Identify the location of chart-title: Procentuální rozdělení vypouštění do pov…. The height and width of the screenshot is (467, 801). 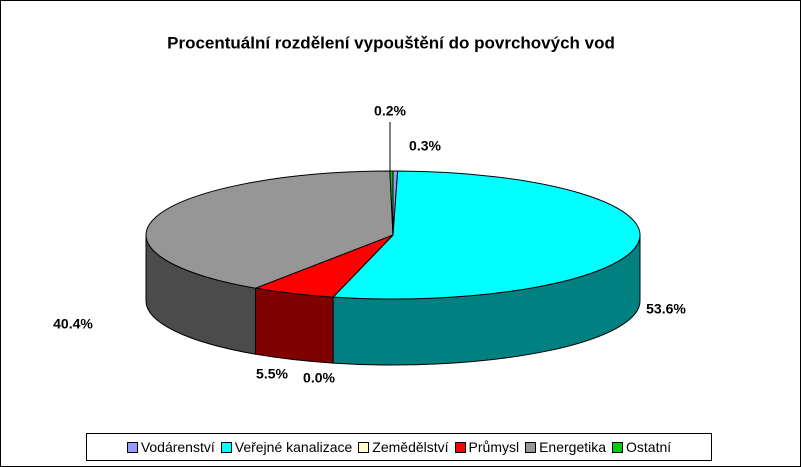
(391, 42).